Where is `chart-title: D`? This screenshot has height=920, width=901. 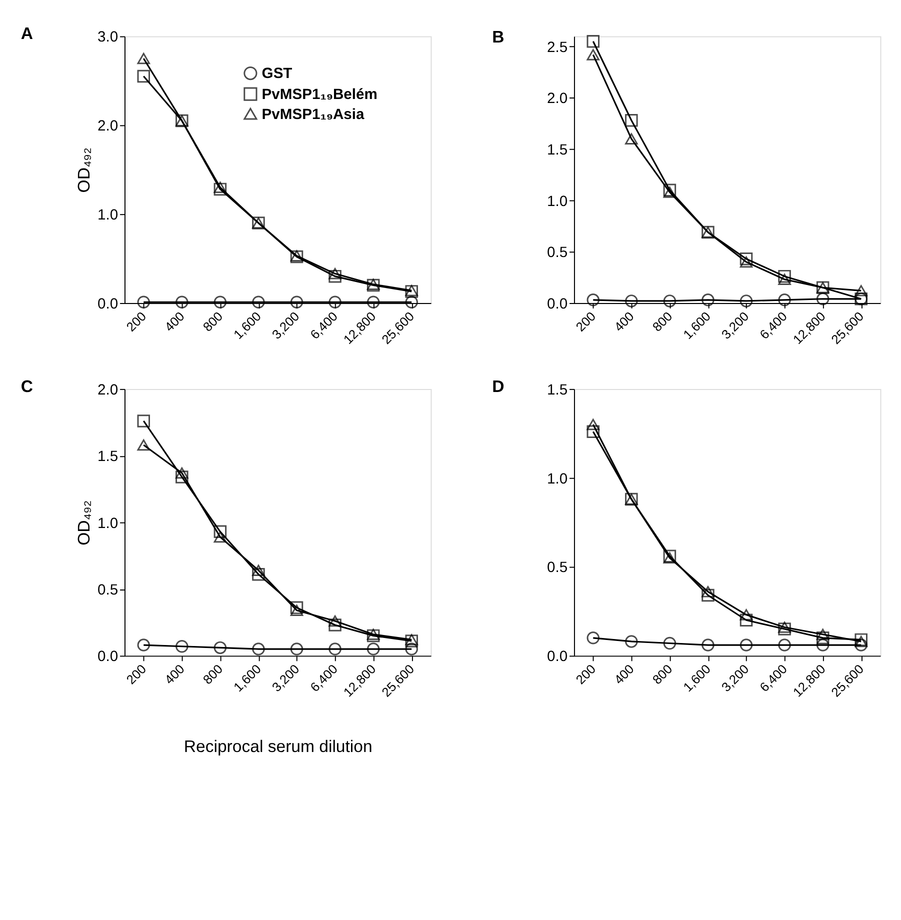 chart-title: D is located at coordinates (498, 386).